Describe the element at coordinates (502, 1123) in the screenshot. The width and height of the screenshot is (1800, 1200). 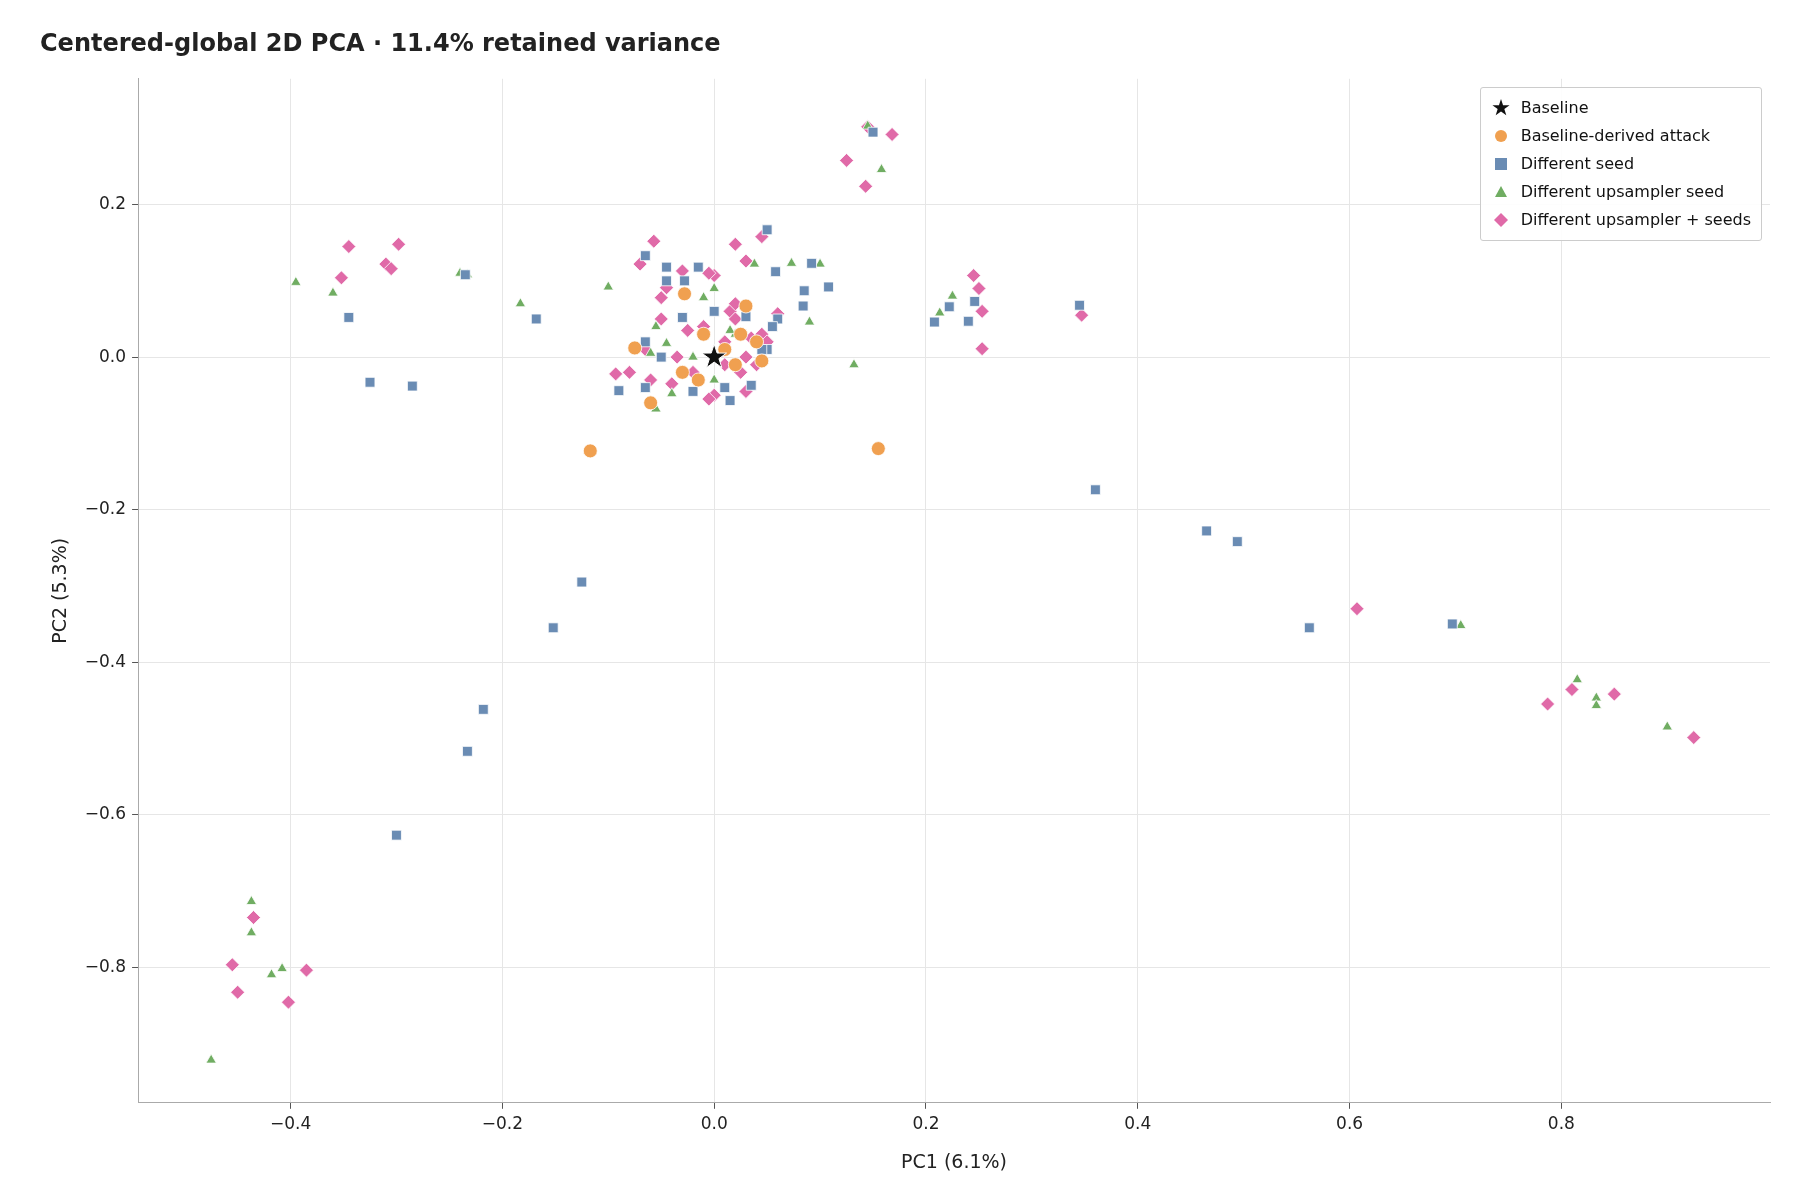
I see `x-tick-label: −0.2` at that location.